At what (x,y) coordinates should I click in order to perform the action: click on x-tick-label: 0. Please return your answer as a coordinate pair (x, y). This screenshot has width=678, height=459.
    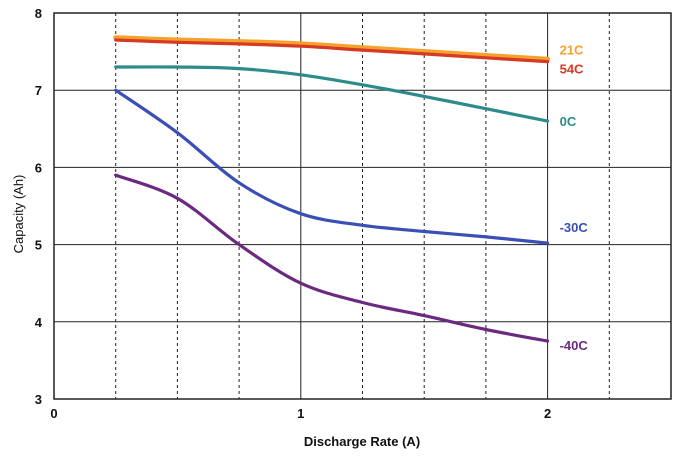
    Looking at the image, I should click on (53, 413).